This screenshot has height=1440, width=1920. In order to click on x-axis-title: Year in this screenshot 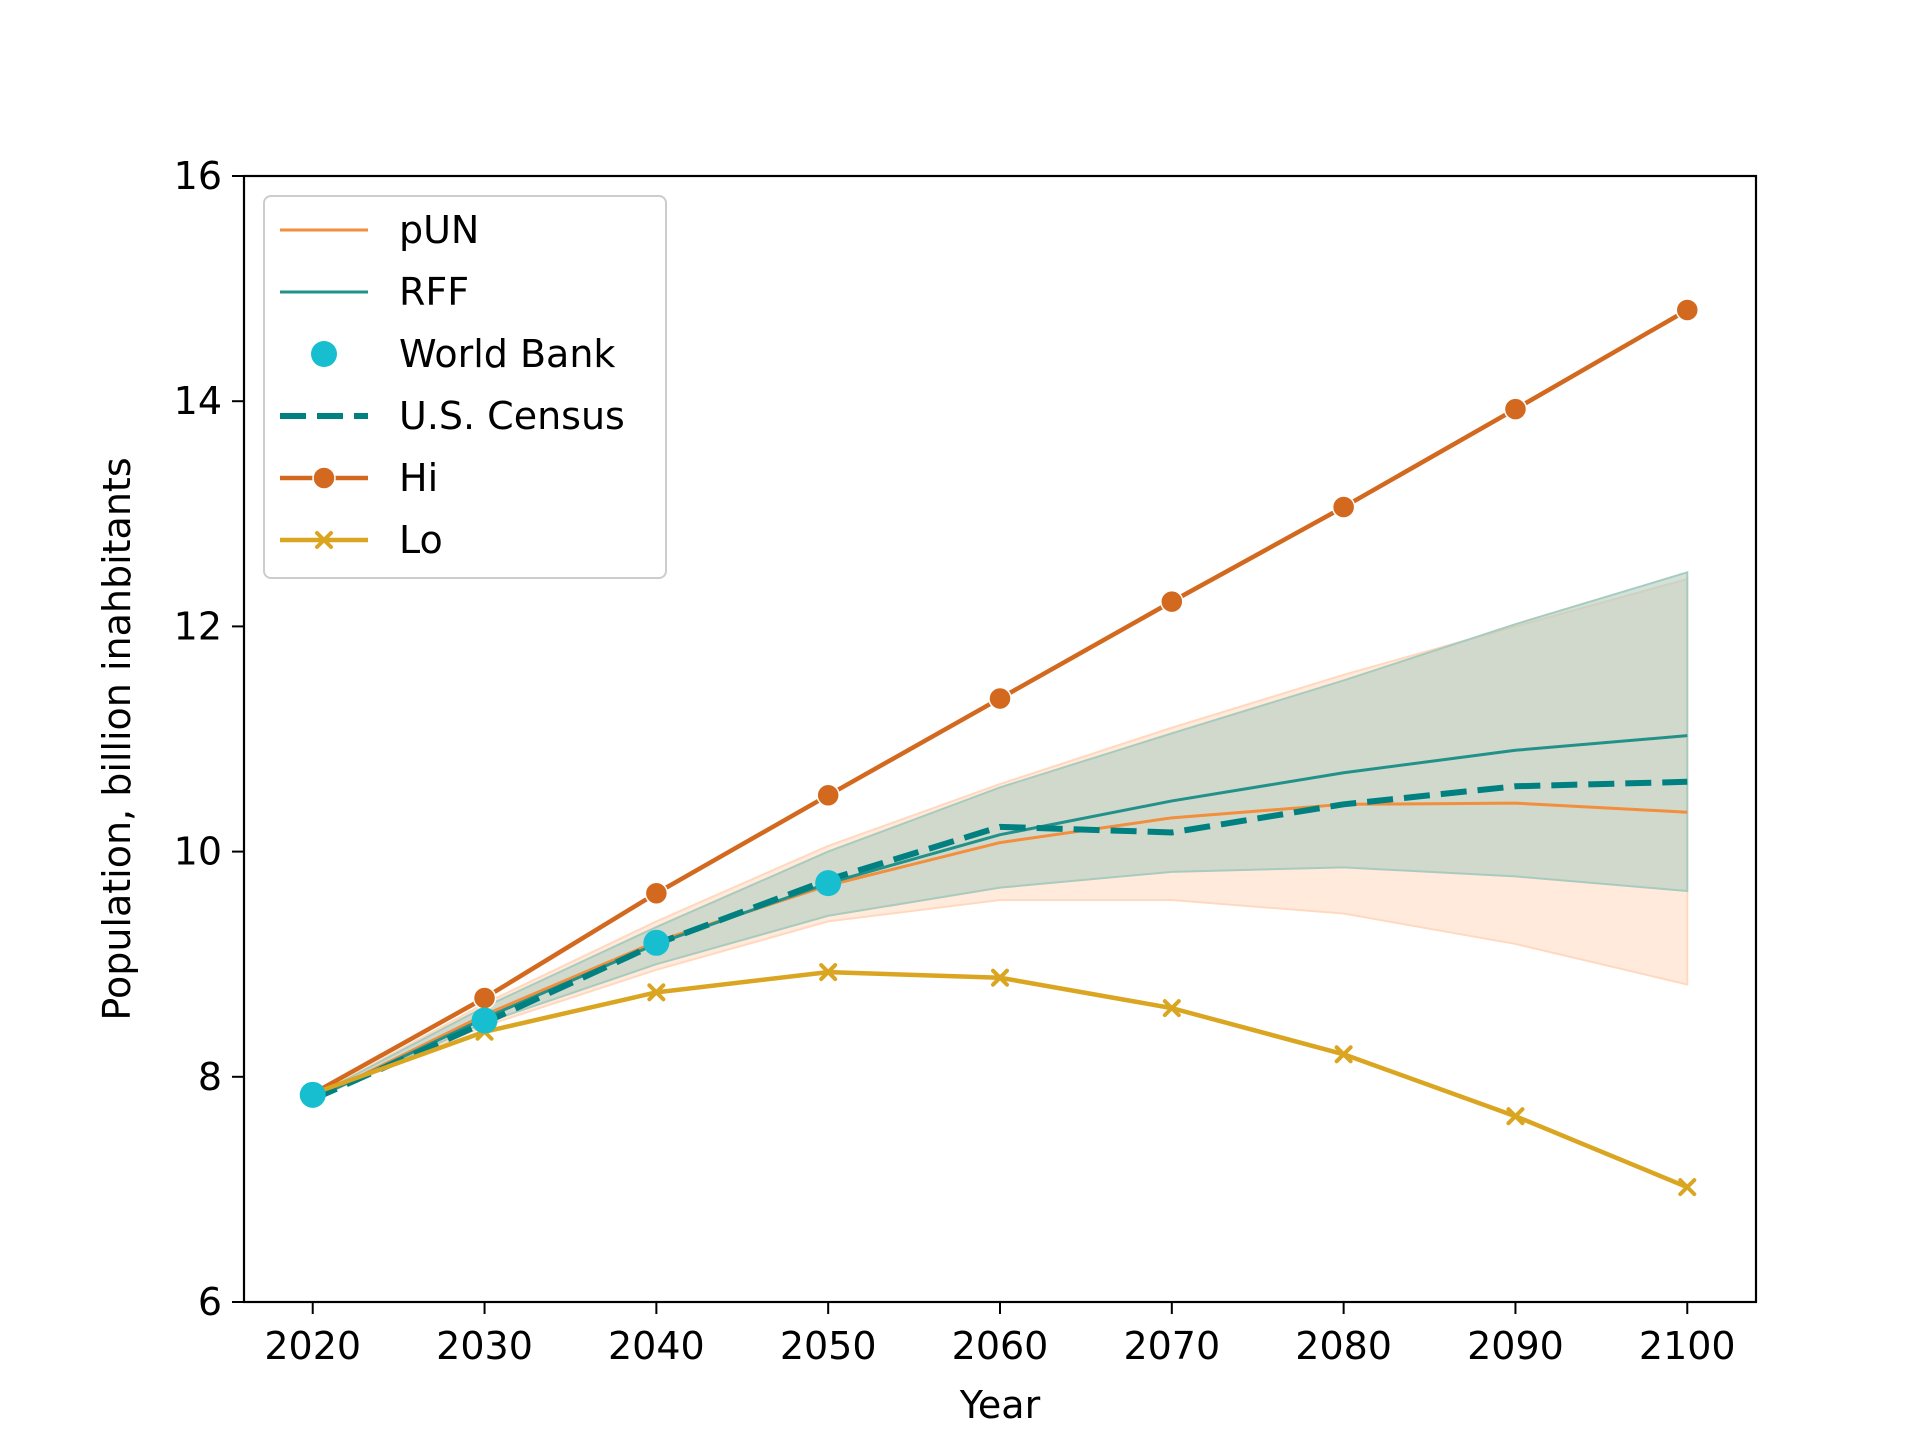, I will do `click(1000, 1405)`.